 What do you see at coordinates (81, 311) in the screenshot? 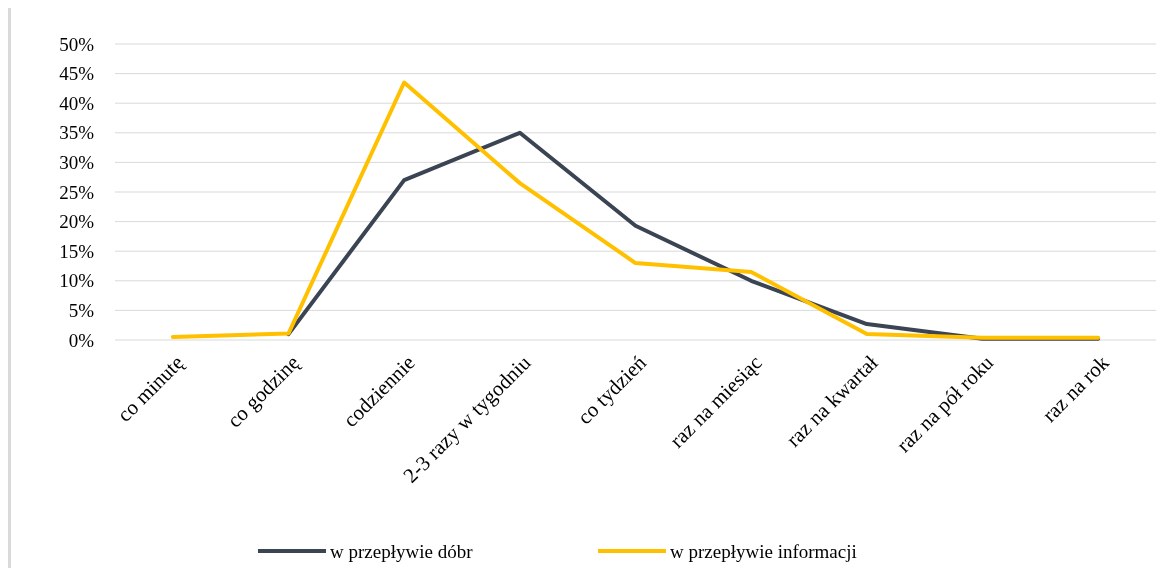
I see `y-tick-label: 5%` at bounding box center [81, 311].